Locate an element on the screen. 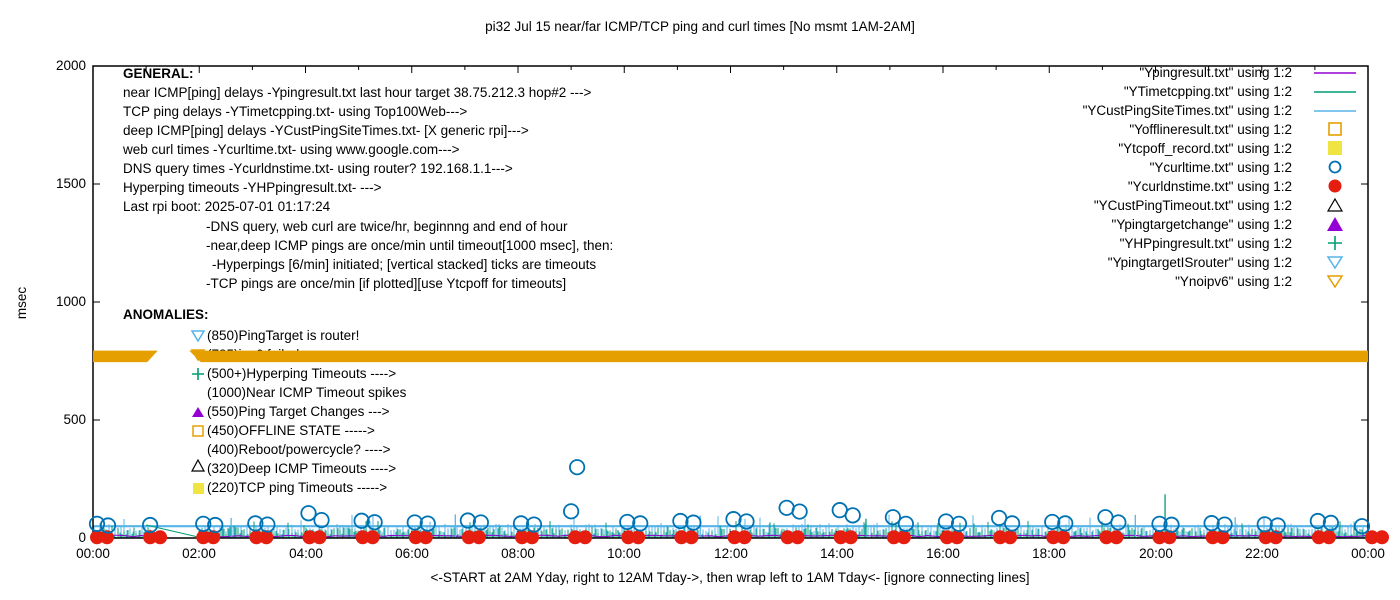 This screenshot has height=600, width=1400. legend-label: "Ypingtargetchange" using 1:2 is located at coordinates (1201, 224).